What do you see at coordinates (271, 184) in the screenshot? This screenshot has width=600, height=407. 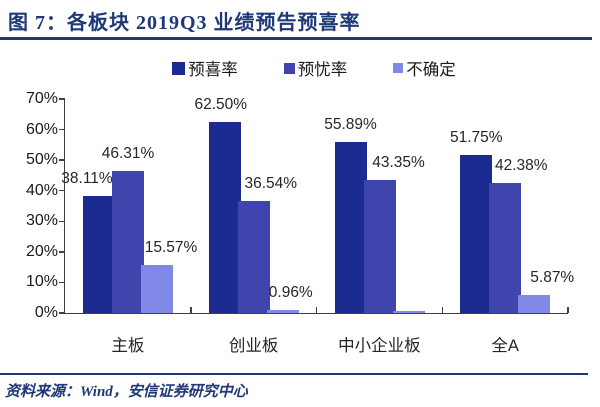 I see `bar-data-label: 36.54%` at bounding box center [271, 184].